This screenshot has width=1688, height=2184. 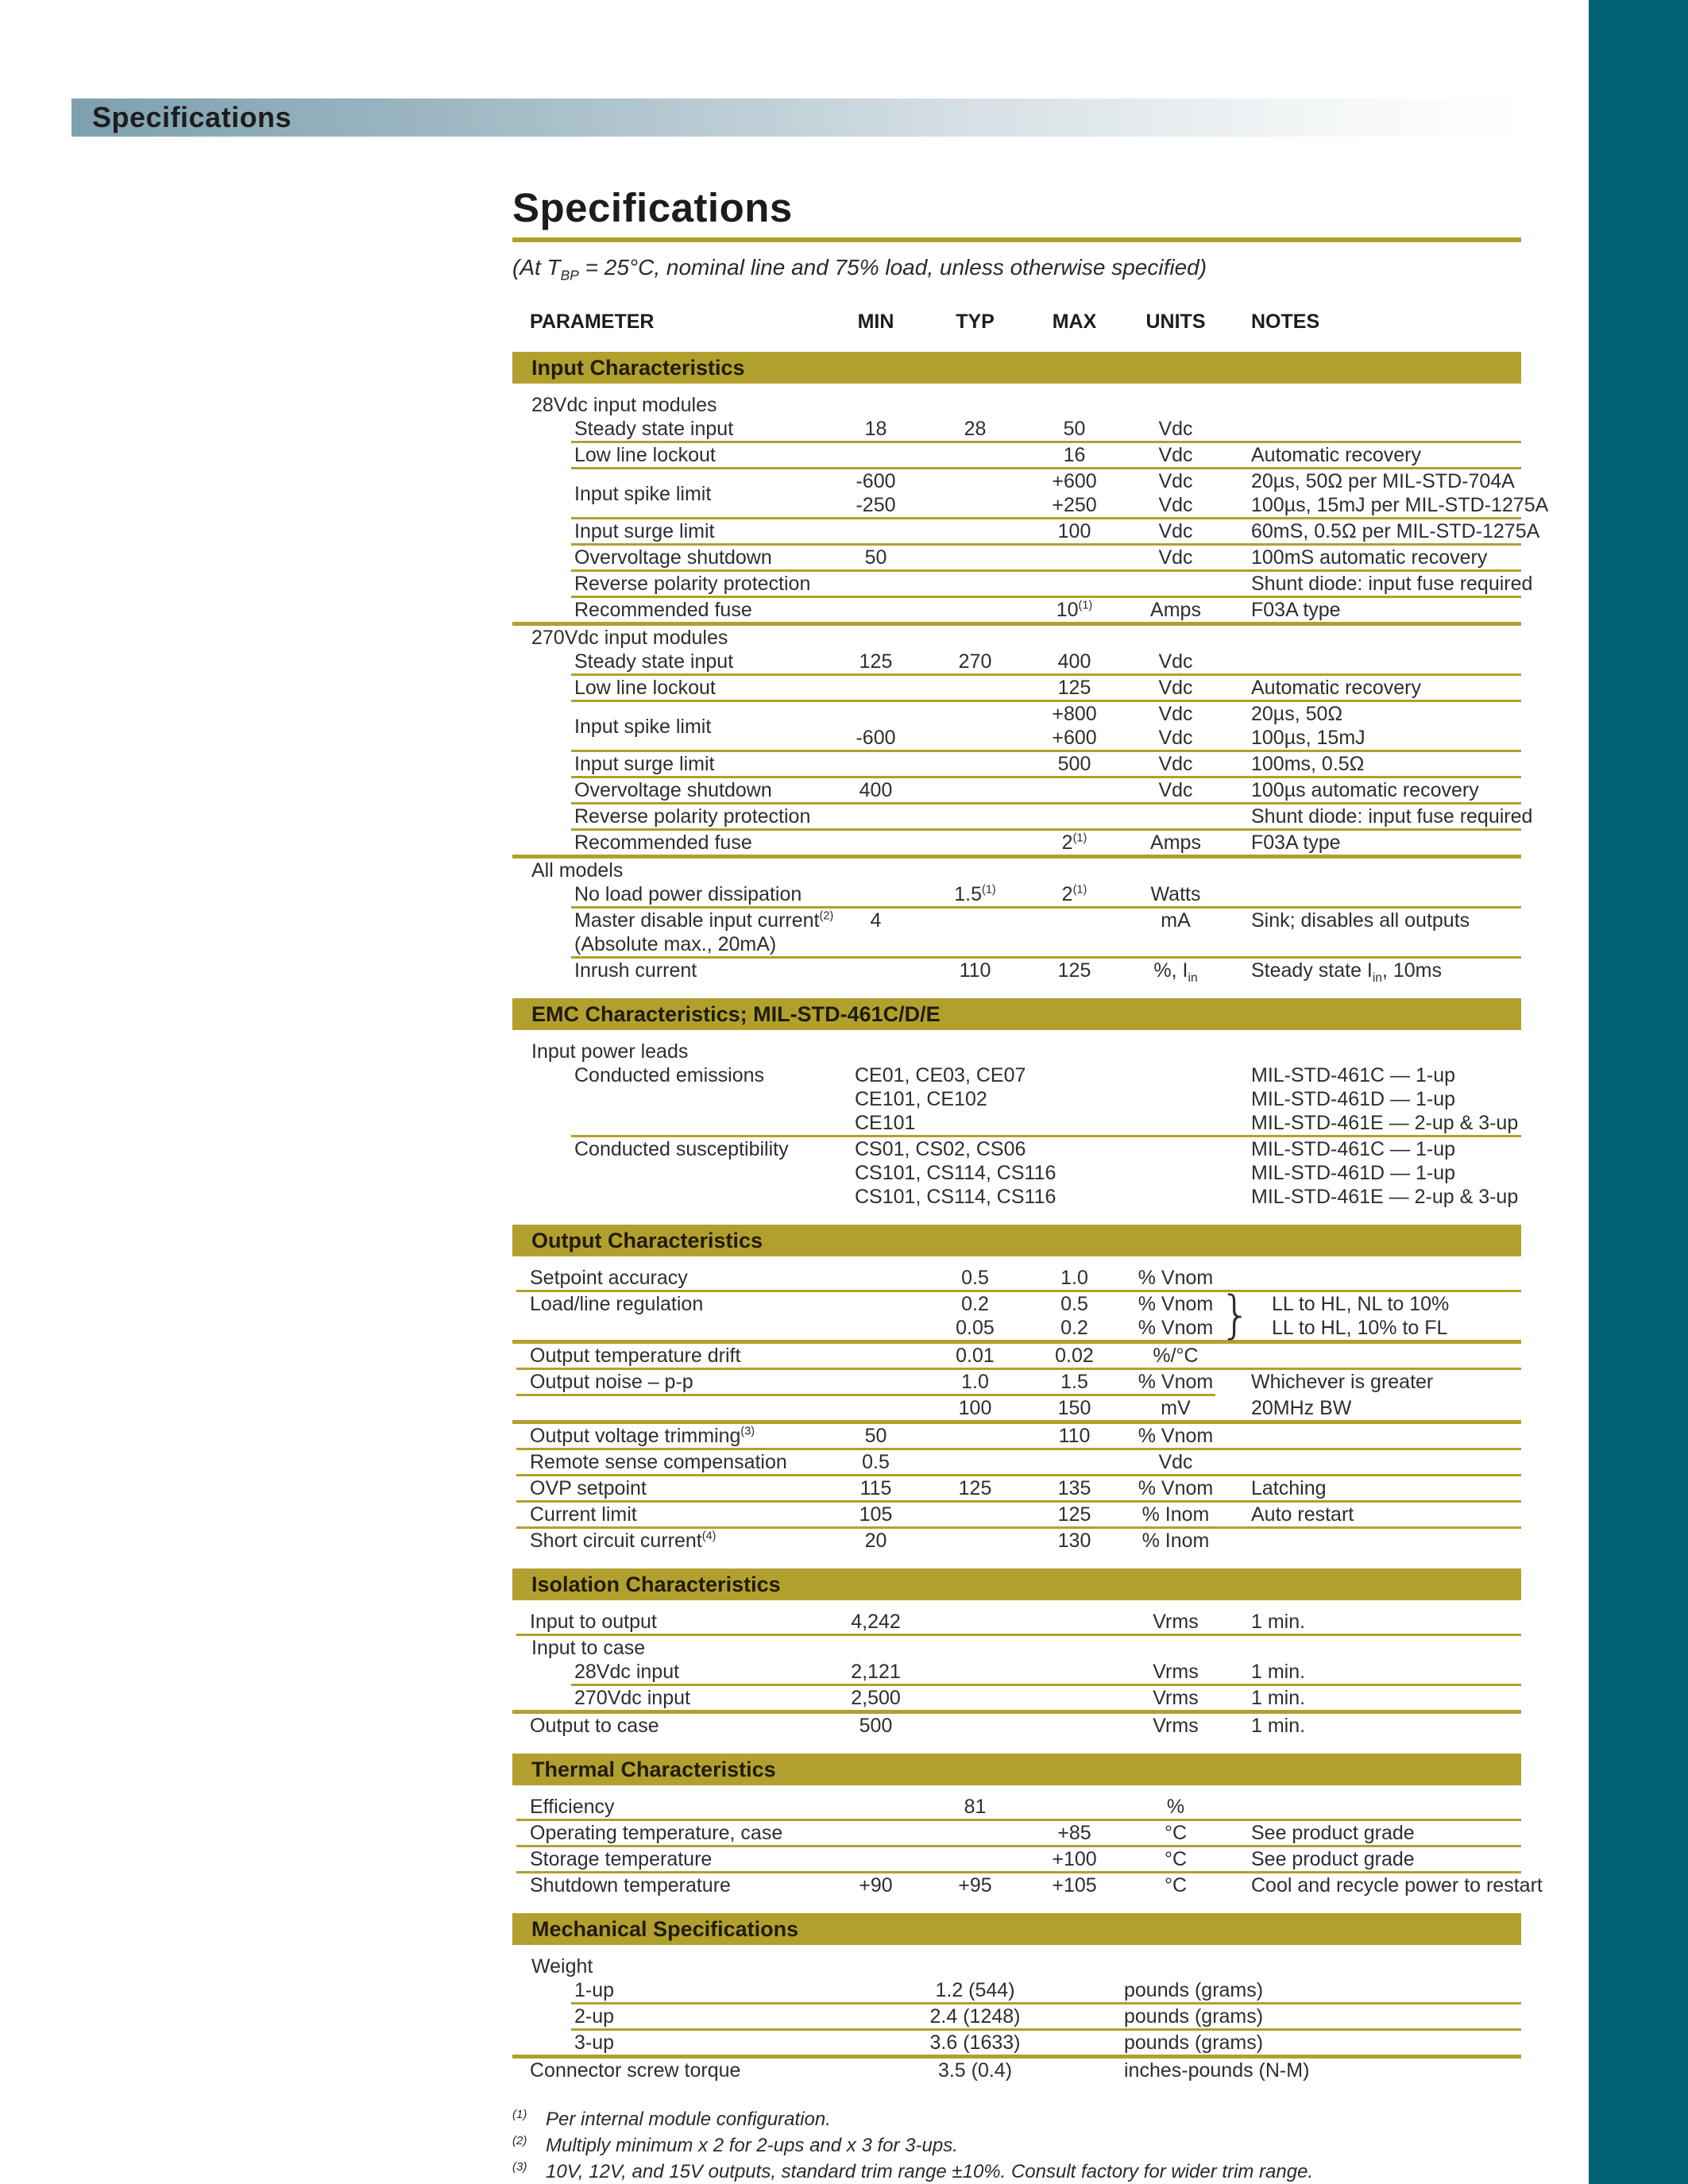 What do you see at coordinates (593, 1622) in the screenshot?
I see `parameter-cell: Input to output` at bounding box center [593, 1622].